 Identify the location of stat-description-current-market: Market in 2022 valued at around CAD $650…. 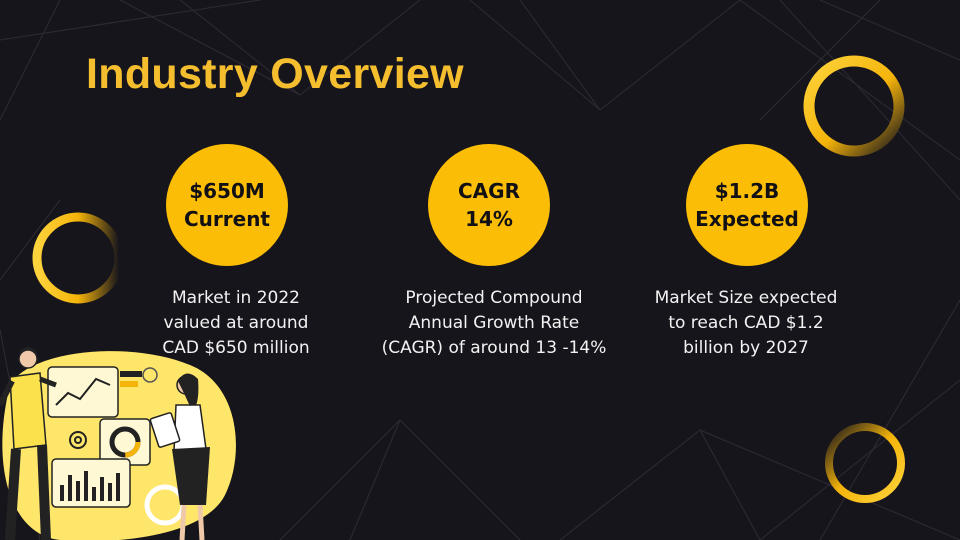
(236, 323).